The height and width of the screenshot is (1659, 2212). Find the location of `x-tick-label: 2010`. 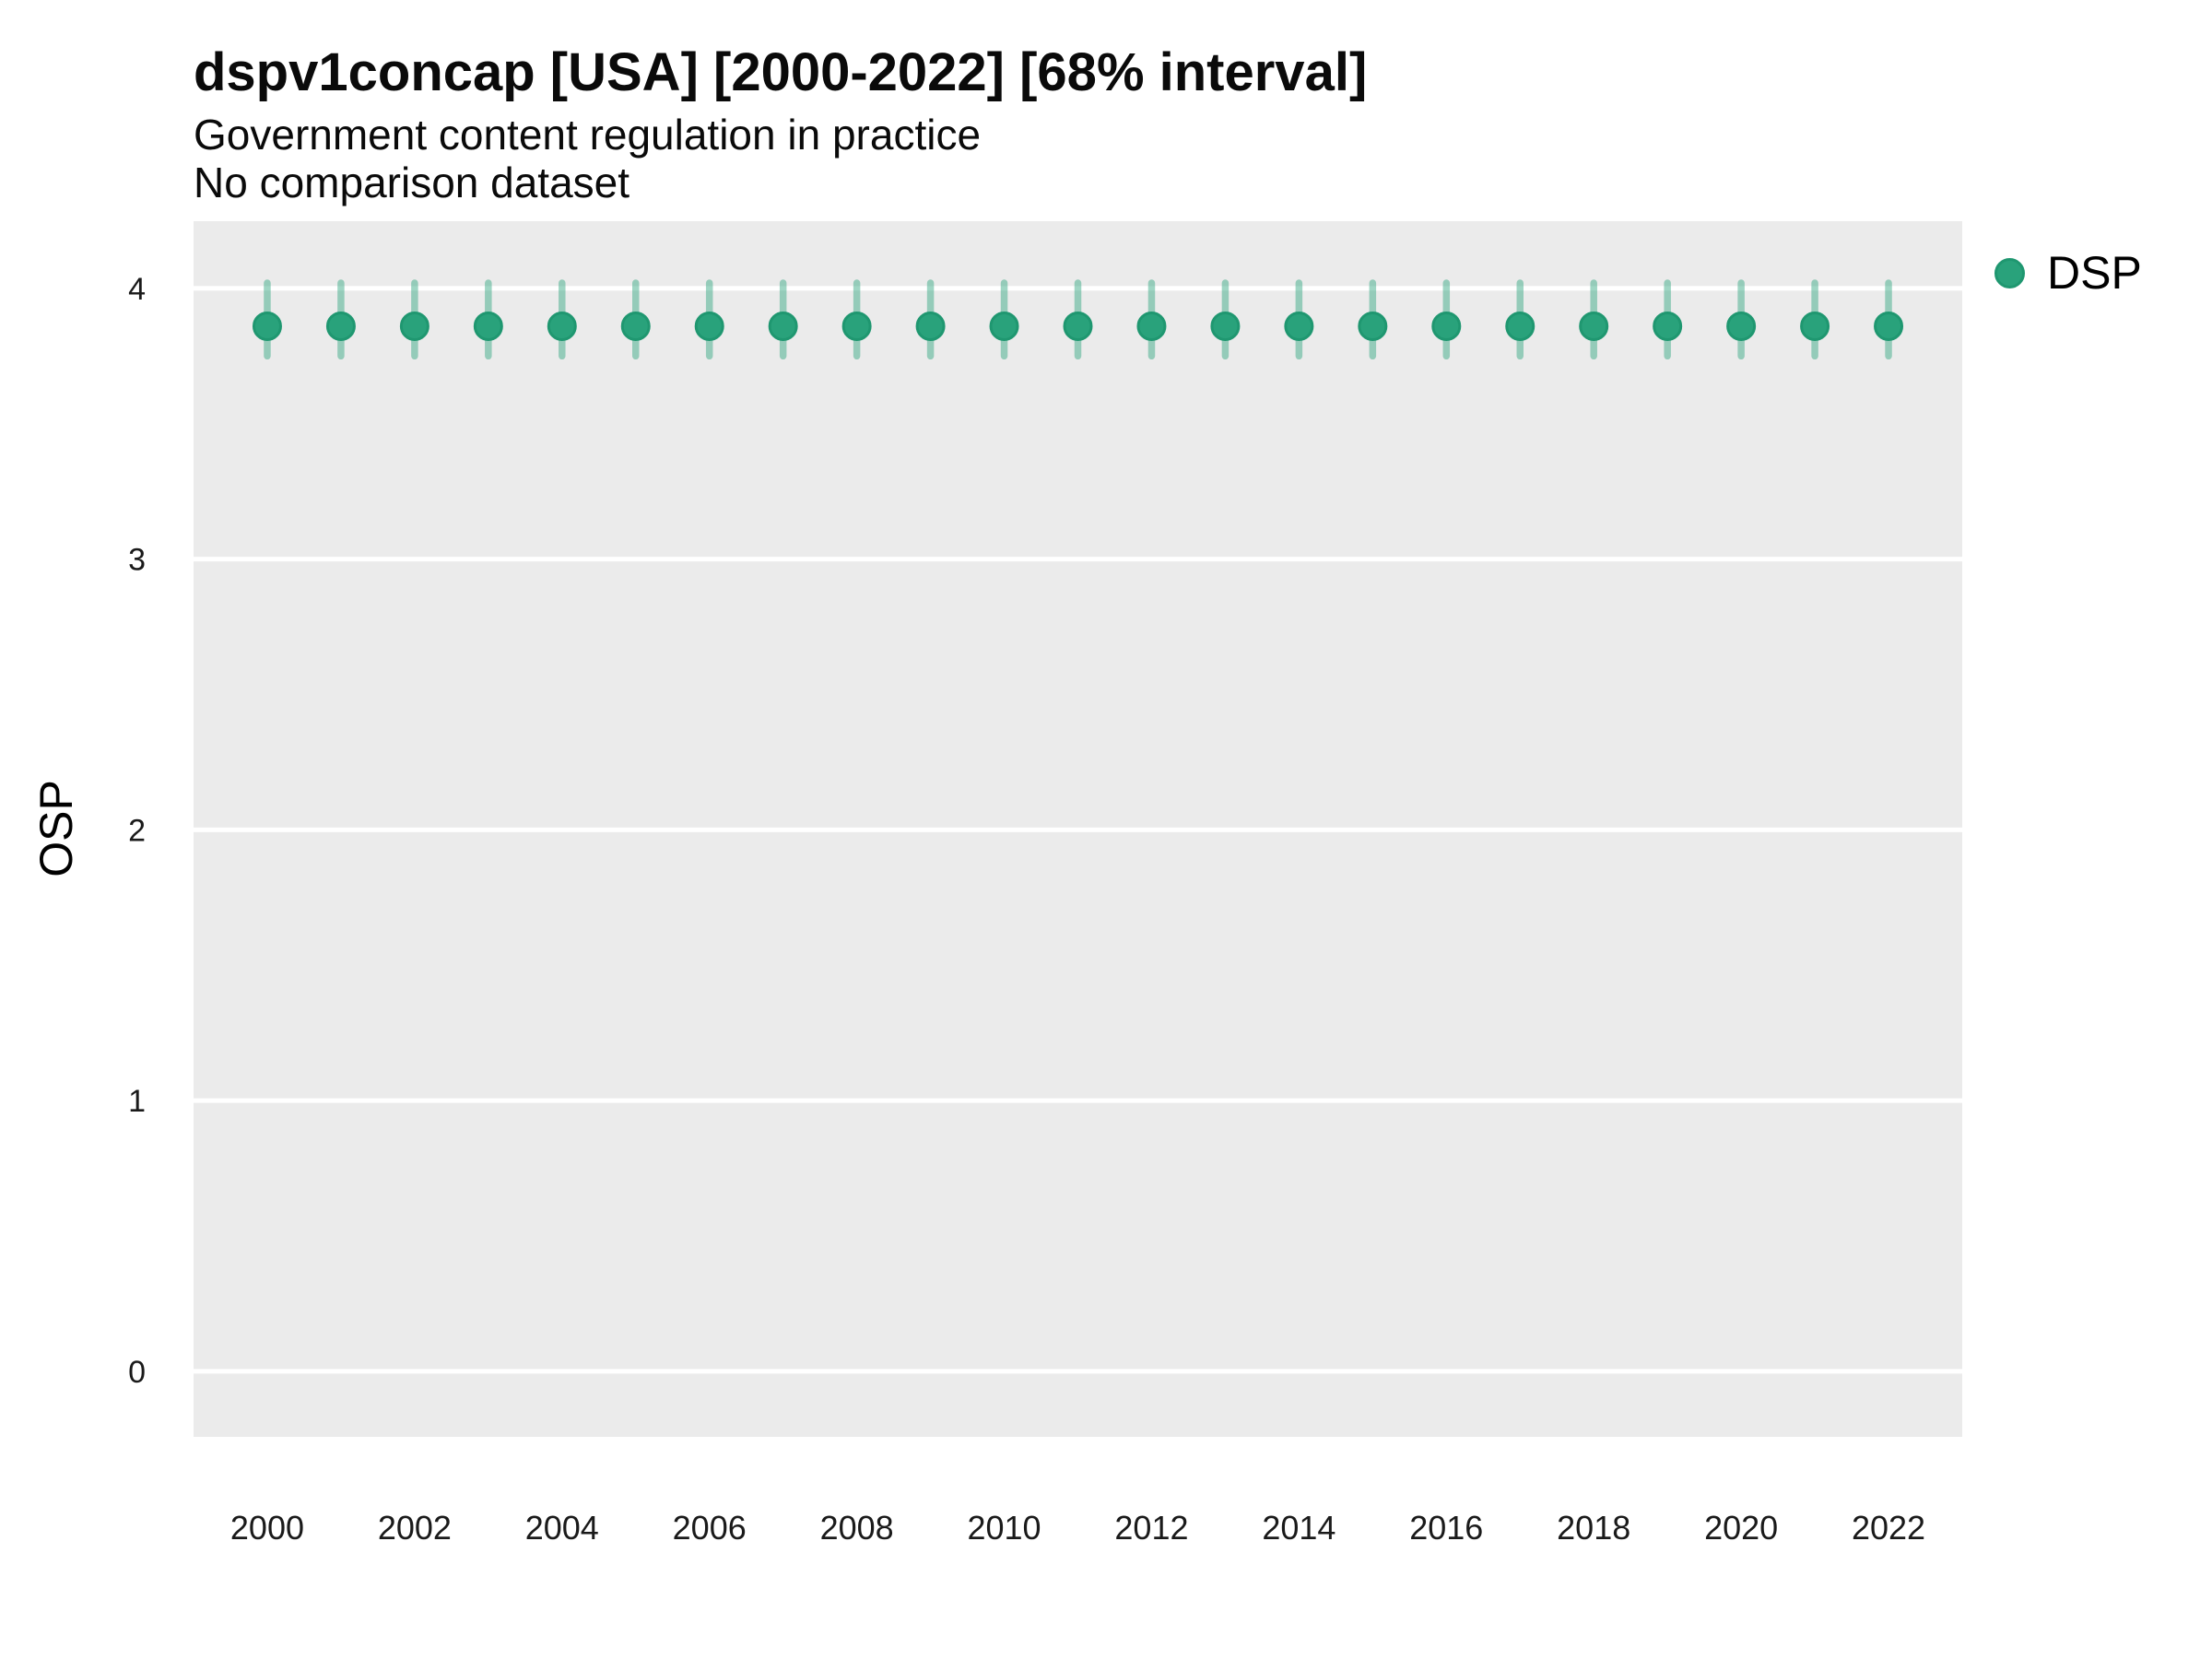

x-tick-label: 2010 is located at coordinates (1004, 1528).